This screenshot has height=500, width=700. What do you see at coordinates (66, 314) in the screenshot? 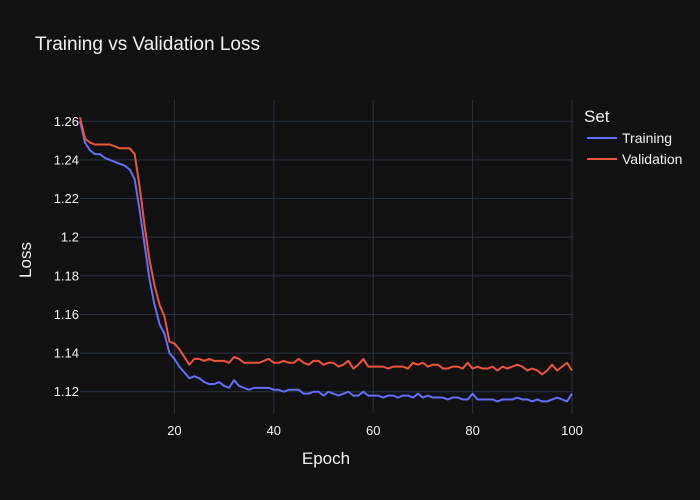
I see `y-tick-label: 1.16` at bounding box center [66, 314].